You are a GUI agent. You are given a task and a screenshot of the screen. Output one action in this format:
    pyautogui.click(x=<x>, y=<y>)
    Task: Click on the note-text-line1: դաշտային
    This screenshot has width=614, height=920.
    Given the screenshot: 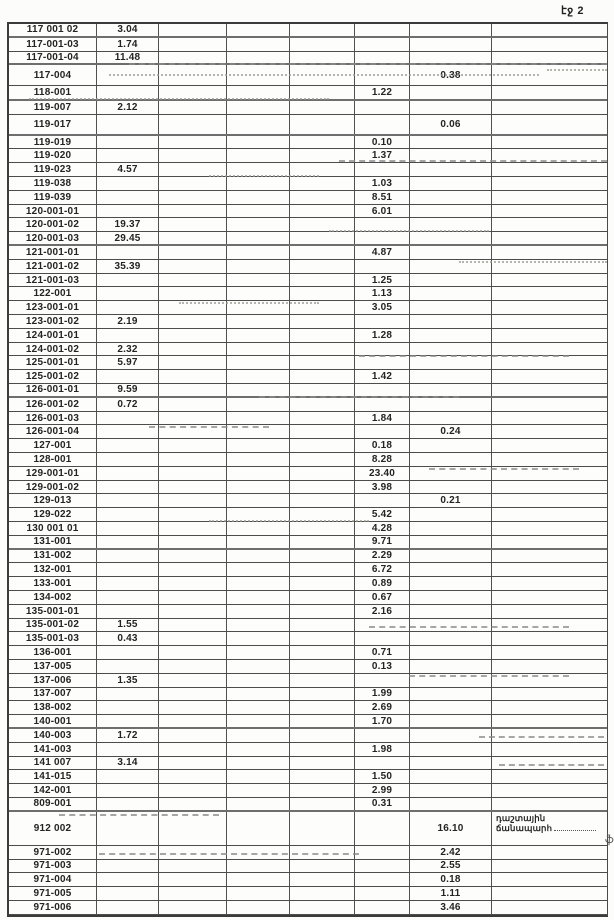 What is the action you would take?
    pyautogui.click(x=521, y=817)
    